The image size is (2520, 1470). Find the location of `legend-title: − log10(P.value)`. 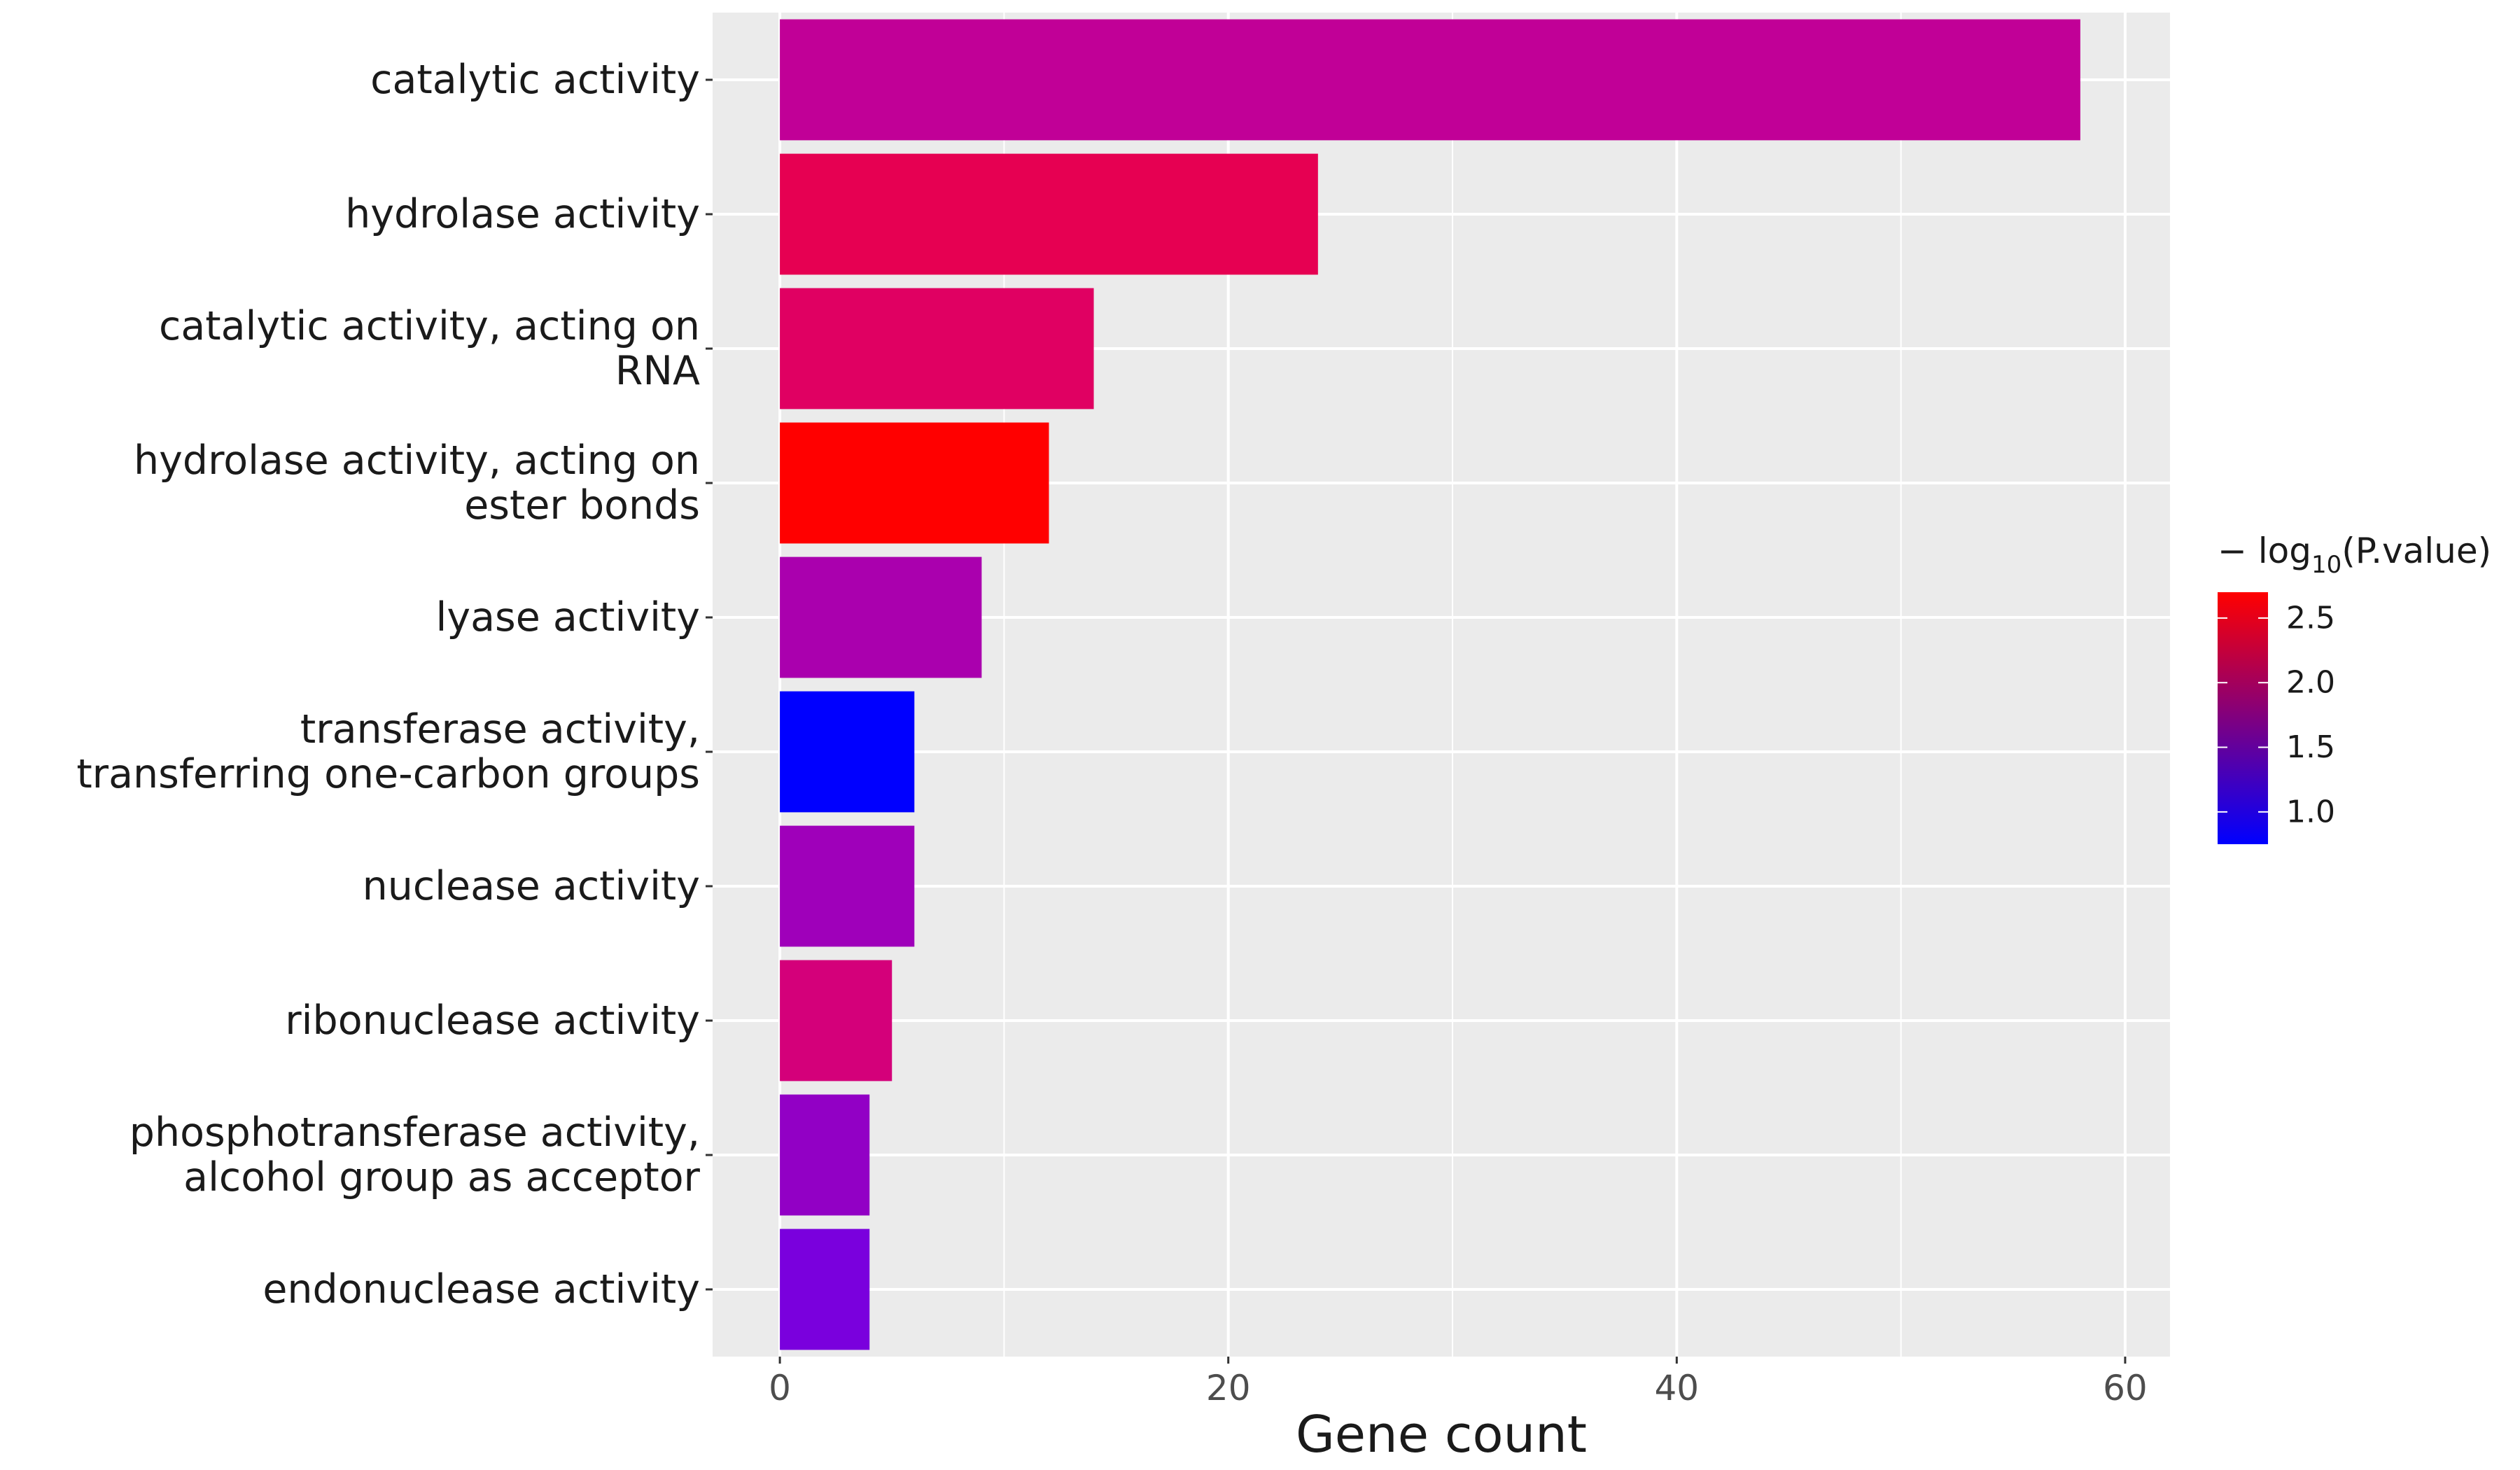

legend-title: − log10(P.value) is located at coordinates (2354, 555).